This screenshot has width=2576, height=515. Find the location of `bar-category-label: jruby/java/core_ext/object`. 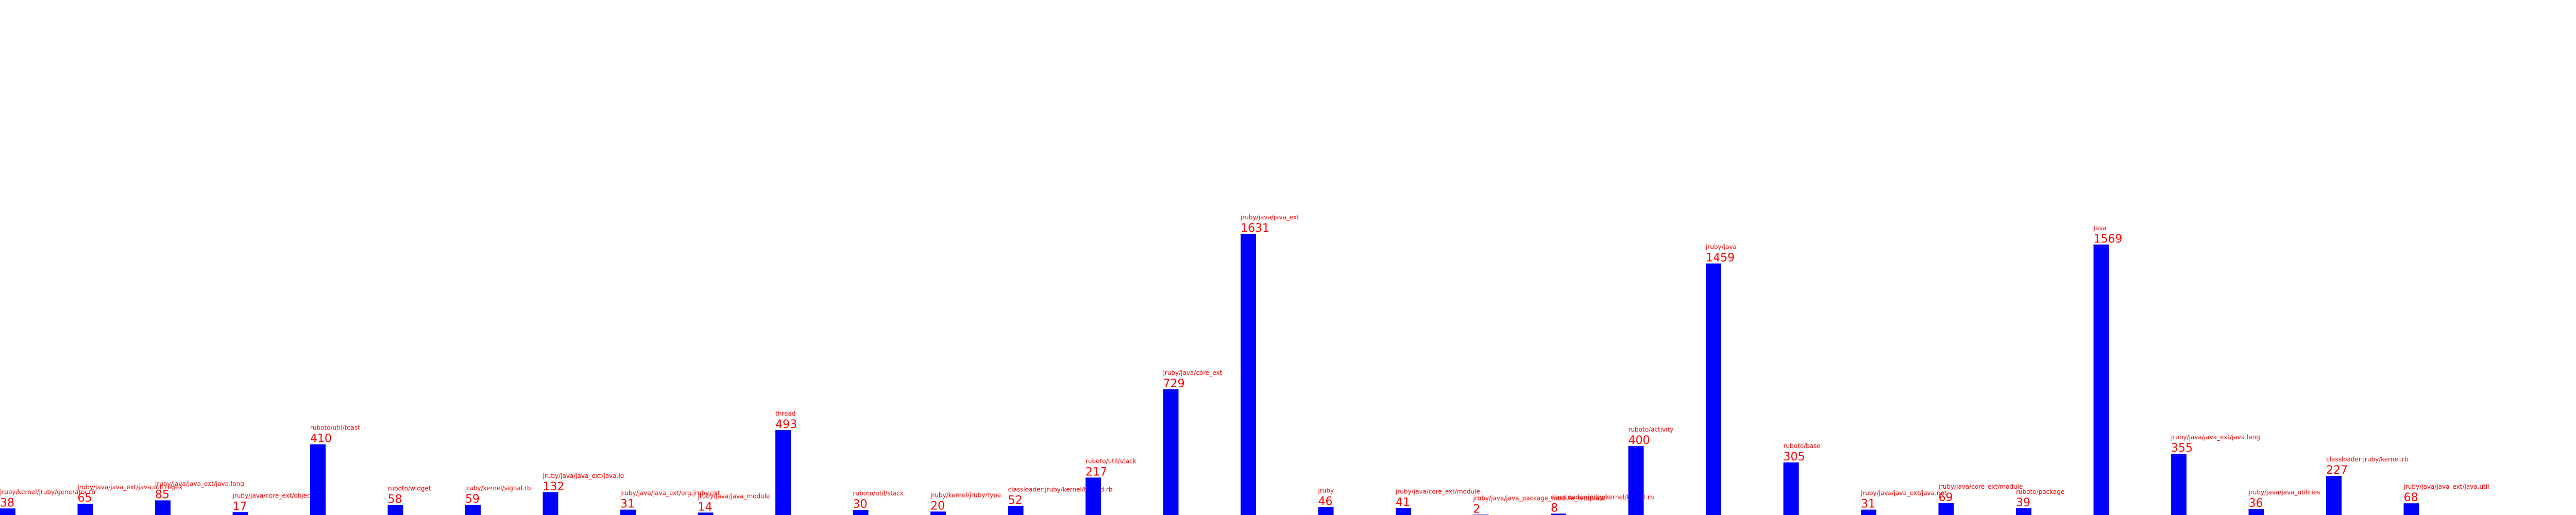

bar-category-label: jruby/java/core_ext/object is located at coordinates (272, 495).